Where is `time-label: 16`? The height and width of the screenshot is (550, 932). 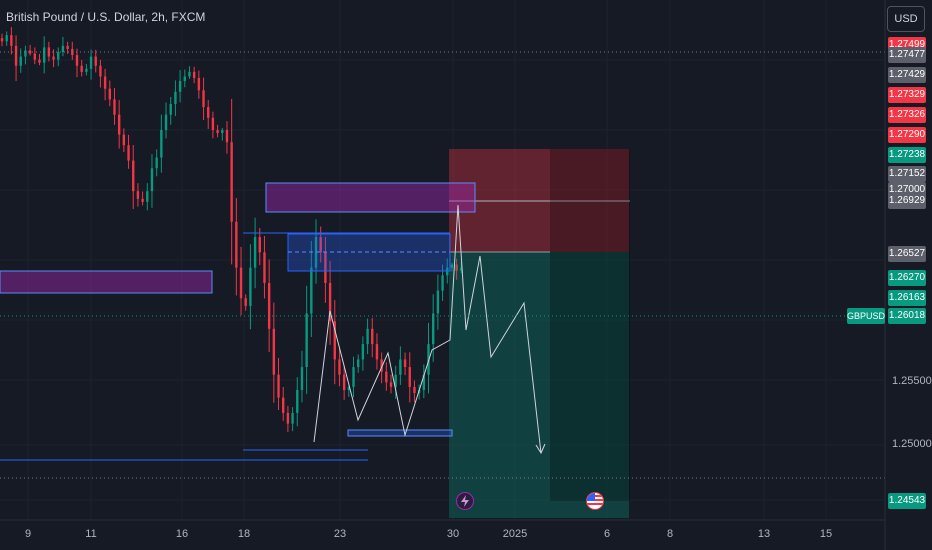 time-label: 16 is located at coordinates (182, 534).